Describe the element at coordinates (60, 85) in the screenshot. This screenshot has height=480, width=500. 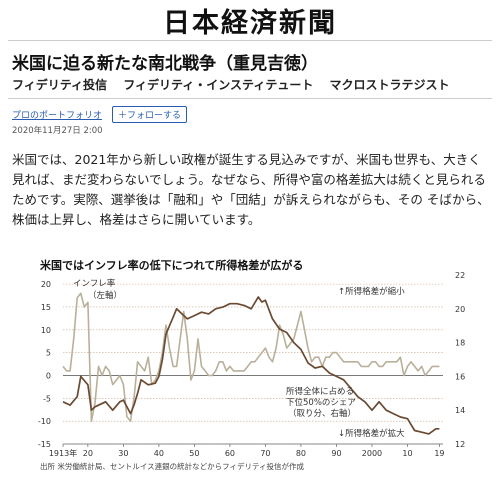
I see `byline-company: フィデリティ投信` at that location.